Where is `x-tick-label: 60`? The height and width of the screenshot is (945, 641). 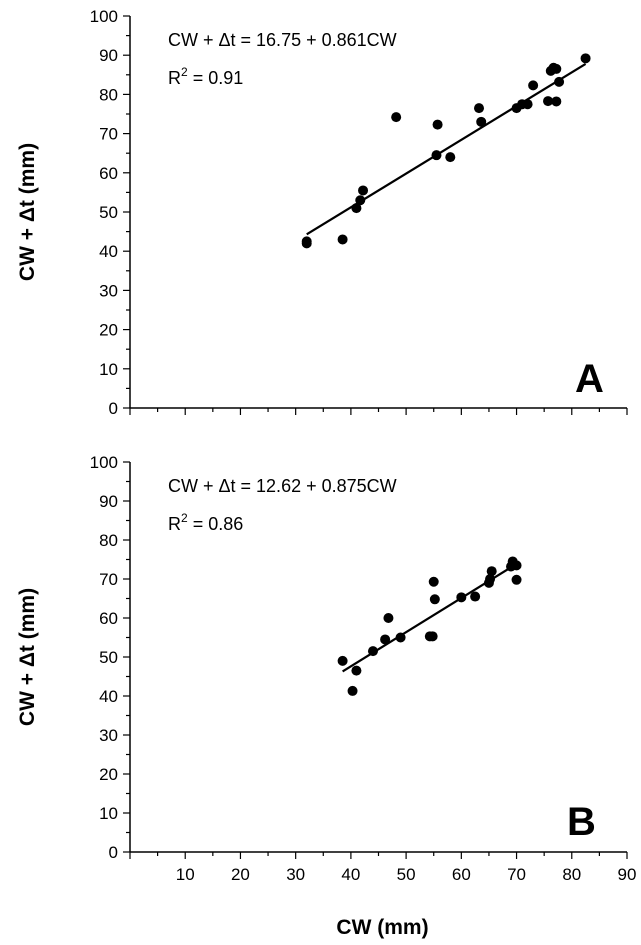 x-tick-label: 60 is located at coordinates (461, 874).